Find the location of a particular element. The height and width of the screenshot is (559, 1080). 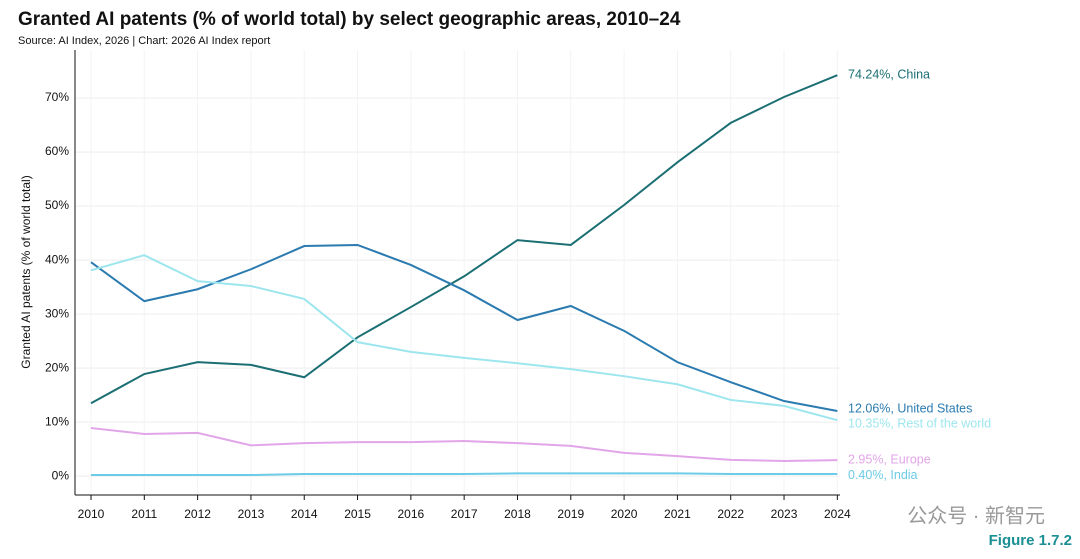

x-tick-label: 2013 is located at coordinates (251, 514).